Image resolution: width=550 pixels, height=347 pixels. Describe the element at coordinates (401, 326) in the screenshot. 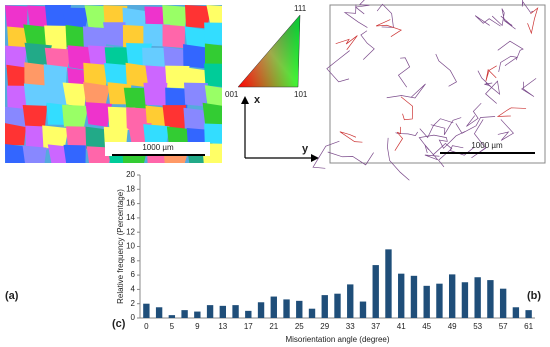

I see `x-tick-label: 41` at that location.